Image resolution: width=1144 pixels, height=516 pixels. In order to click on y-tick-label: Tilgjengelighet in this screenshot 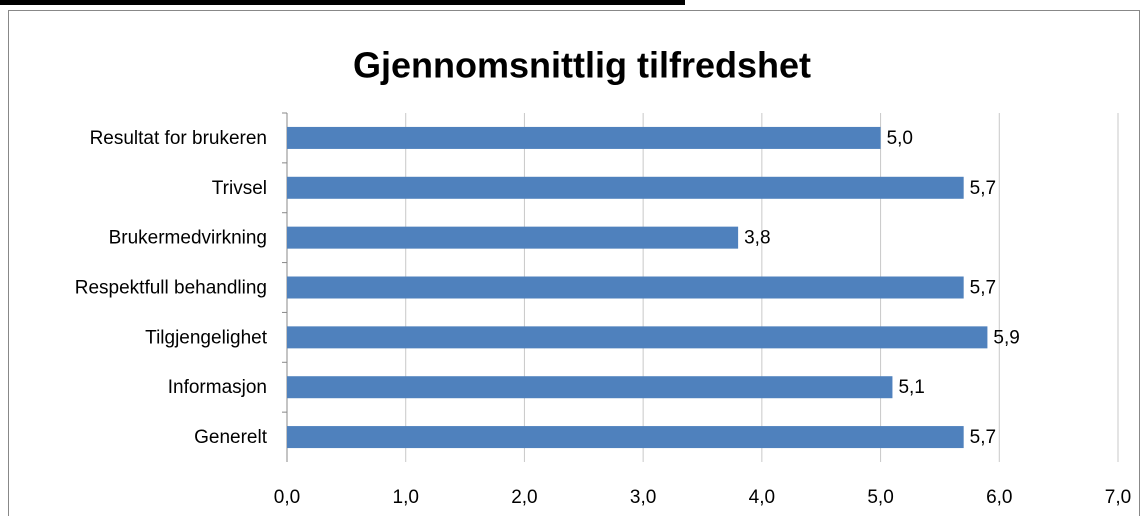, I will do `click(206, 337)`.